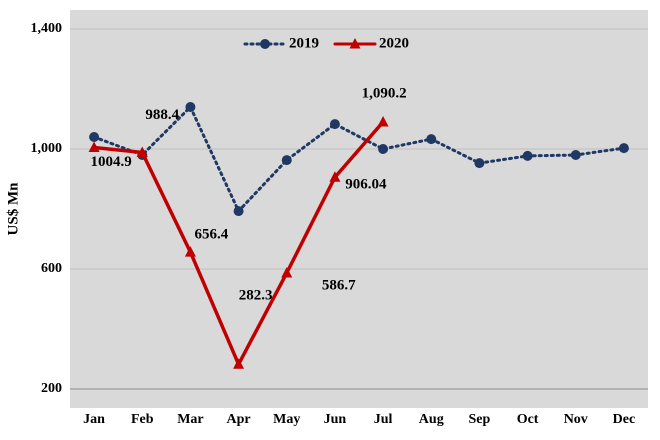 The width and height of the screenshot is (660, 440). What do you see at coordinates (383, 419) in the screenshot?
I see `x-tick-label: Jul` at bounding box center [383, 419].